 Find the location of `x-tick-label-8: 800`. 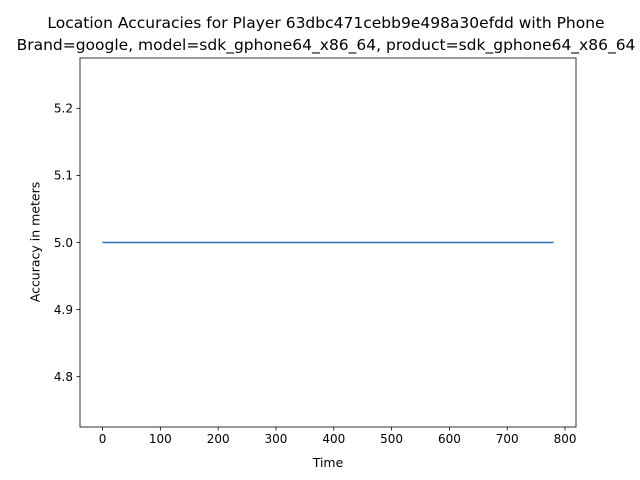

x-tick-label-8: 800 is located at coordinates (565, 439).